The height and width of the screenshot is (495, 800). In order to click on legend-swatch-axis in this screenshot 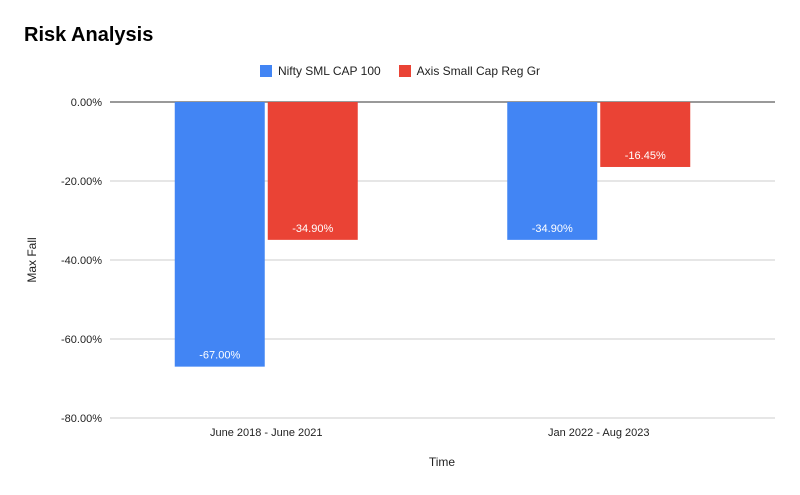, I will do `click(404, 71)`.